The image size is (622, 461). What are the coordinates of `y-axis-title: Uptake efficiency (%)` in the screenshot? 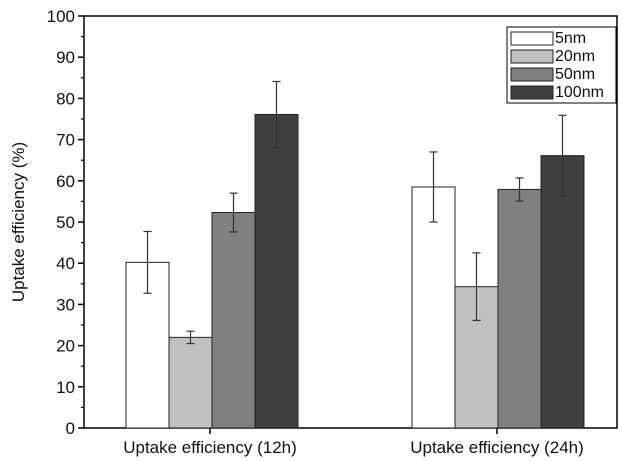 It's located at (18, 222).